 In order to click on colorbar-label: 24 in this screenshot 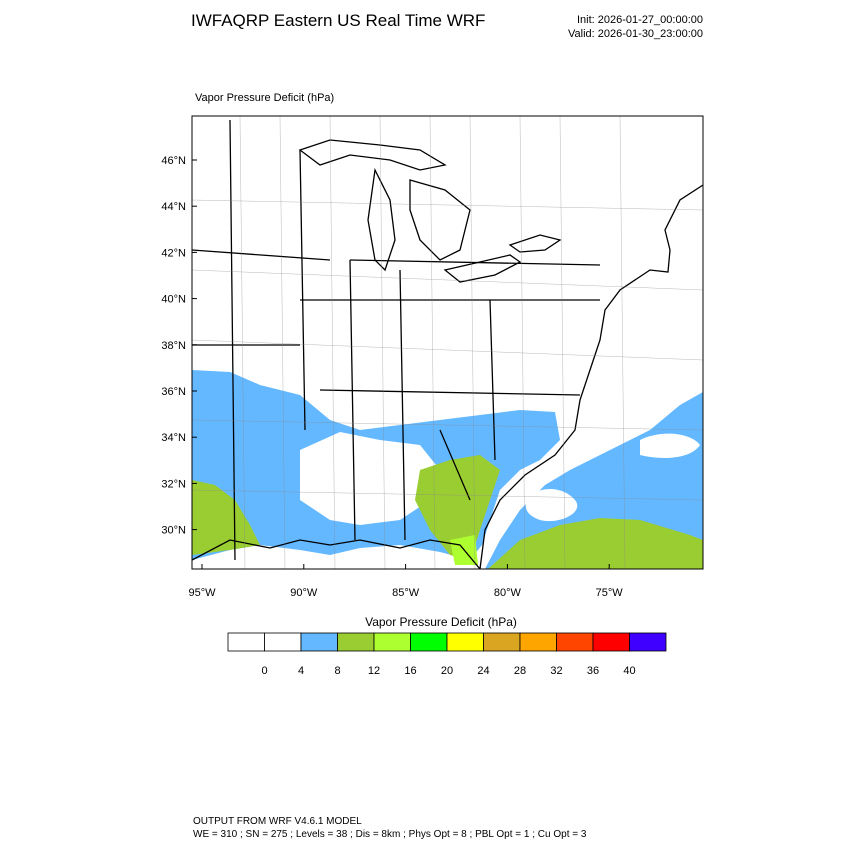, I will do `click(483, 671)`.